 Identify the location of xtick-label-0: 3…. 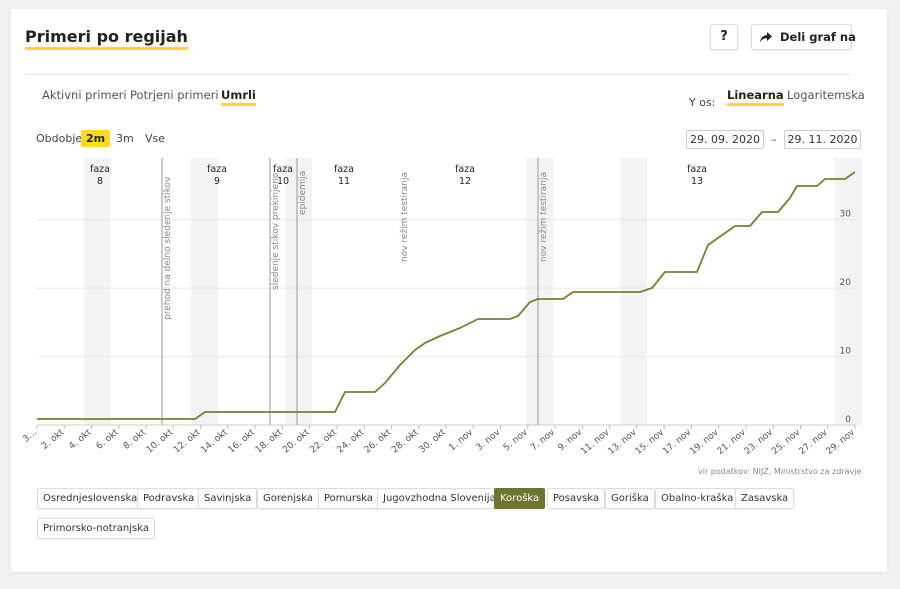
(30, 436).